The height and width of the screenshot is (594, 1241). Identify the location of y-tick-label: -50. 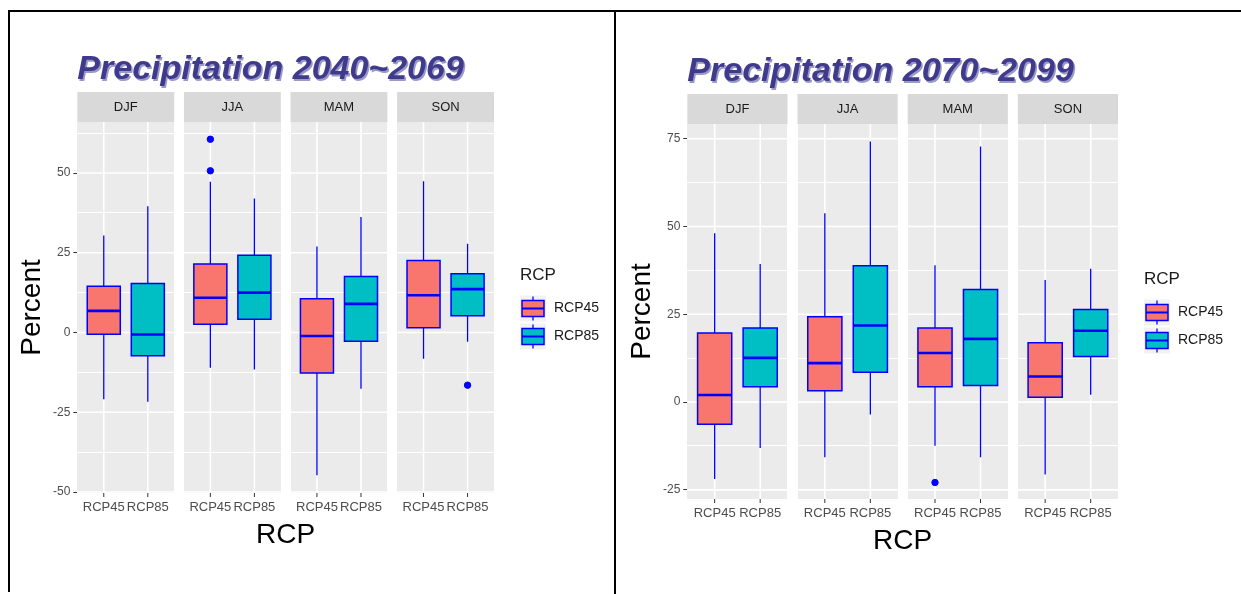
(62, 491).